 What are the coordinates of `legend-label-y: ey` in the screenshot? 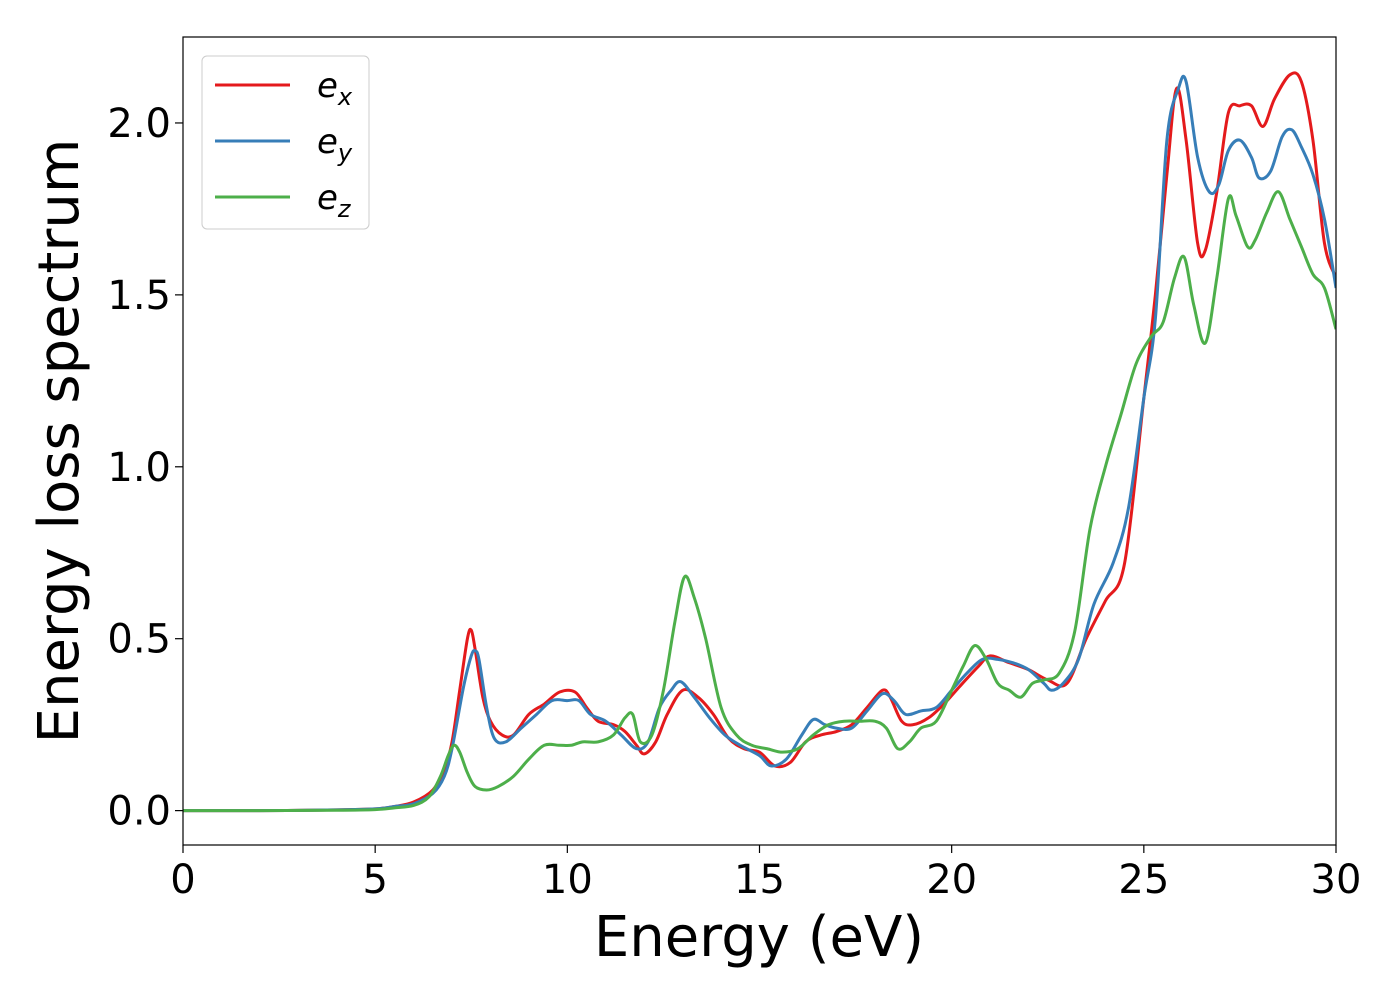 It's located at (335, 144).